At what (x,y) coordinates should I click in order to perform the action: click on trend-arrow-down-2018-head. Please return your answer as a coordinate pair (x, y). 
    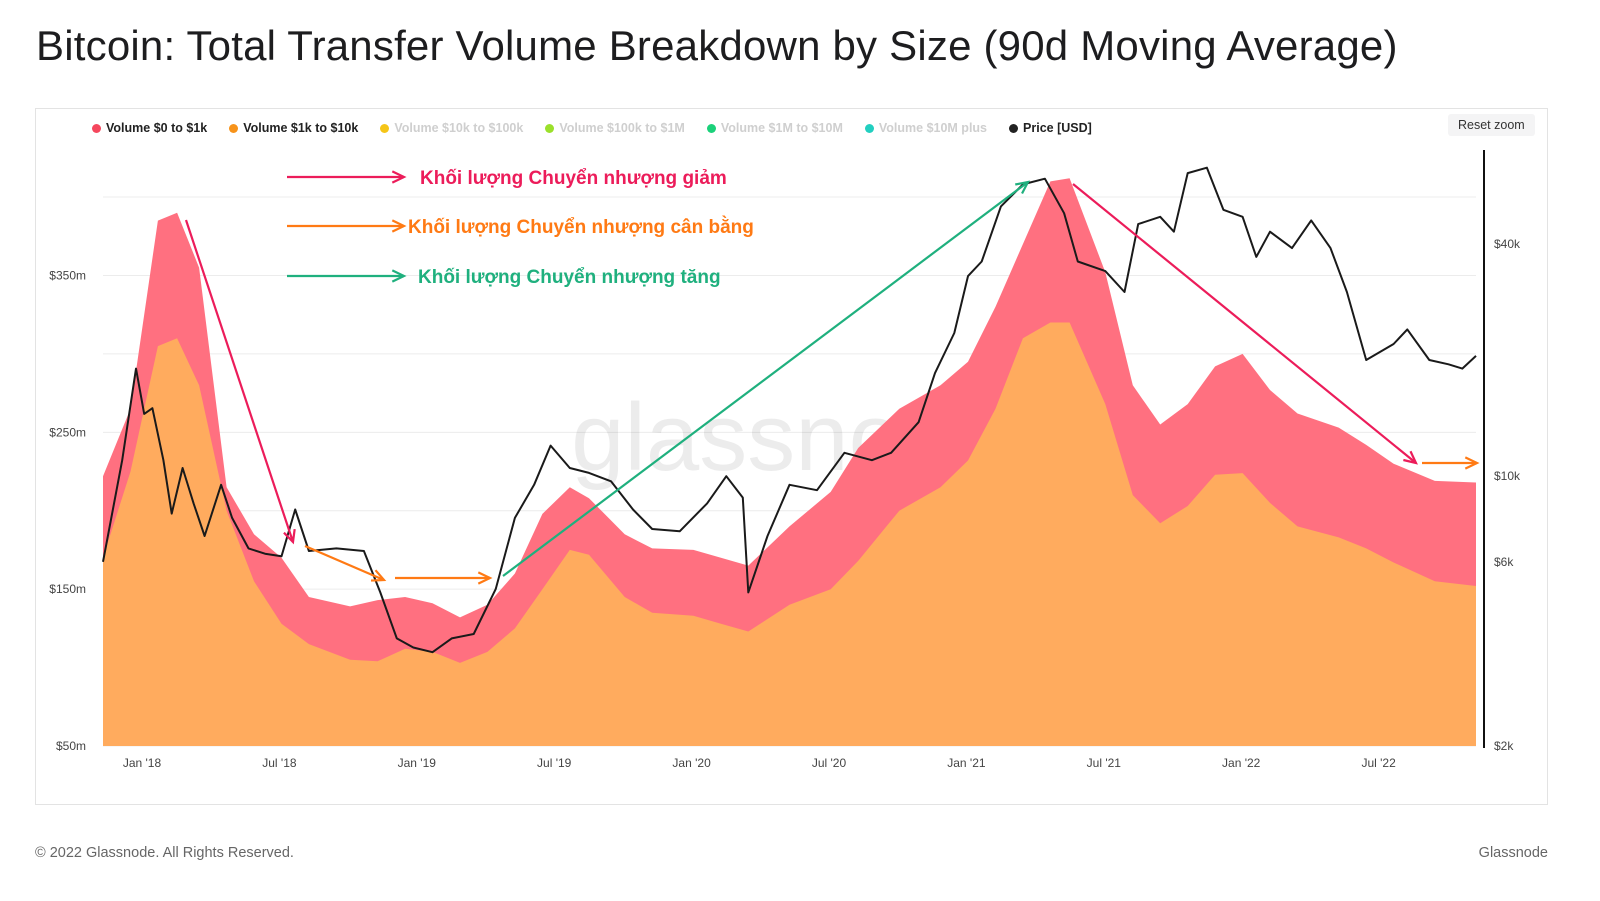
    Looking at the image, I should click on (289, 536).